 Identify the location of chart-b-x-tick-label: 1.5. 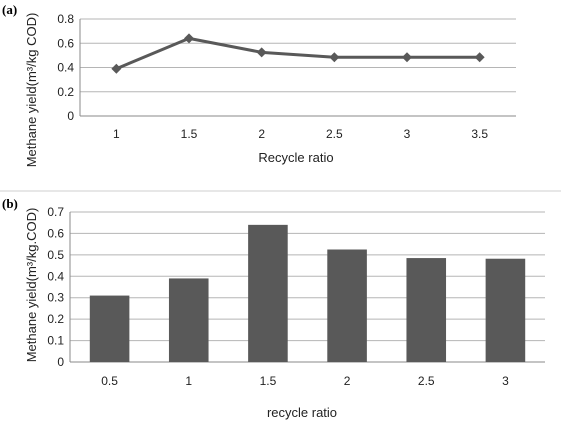
(268, 381).